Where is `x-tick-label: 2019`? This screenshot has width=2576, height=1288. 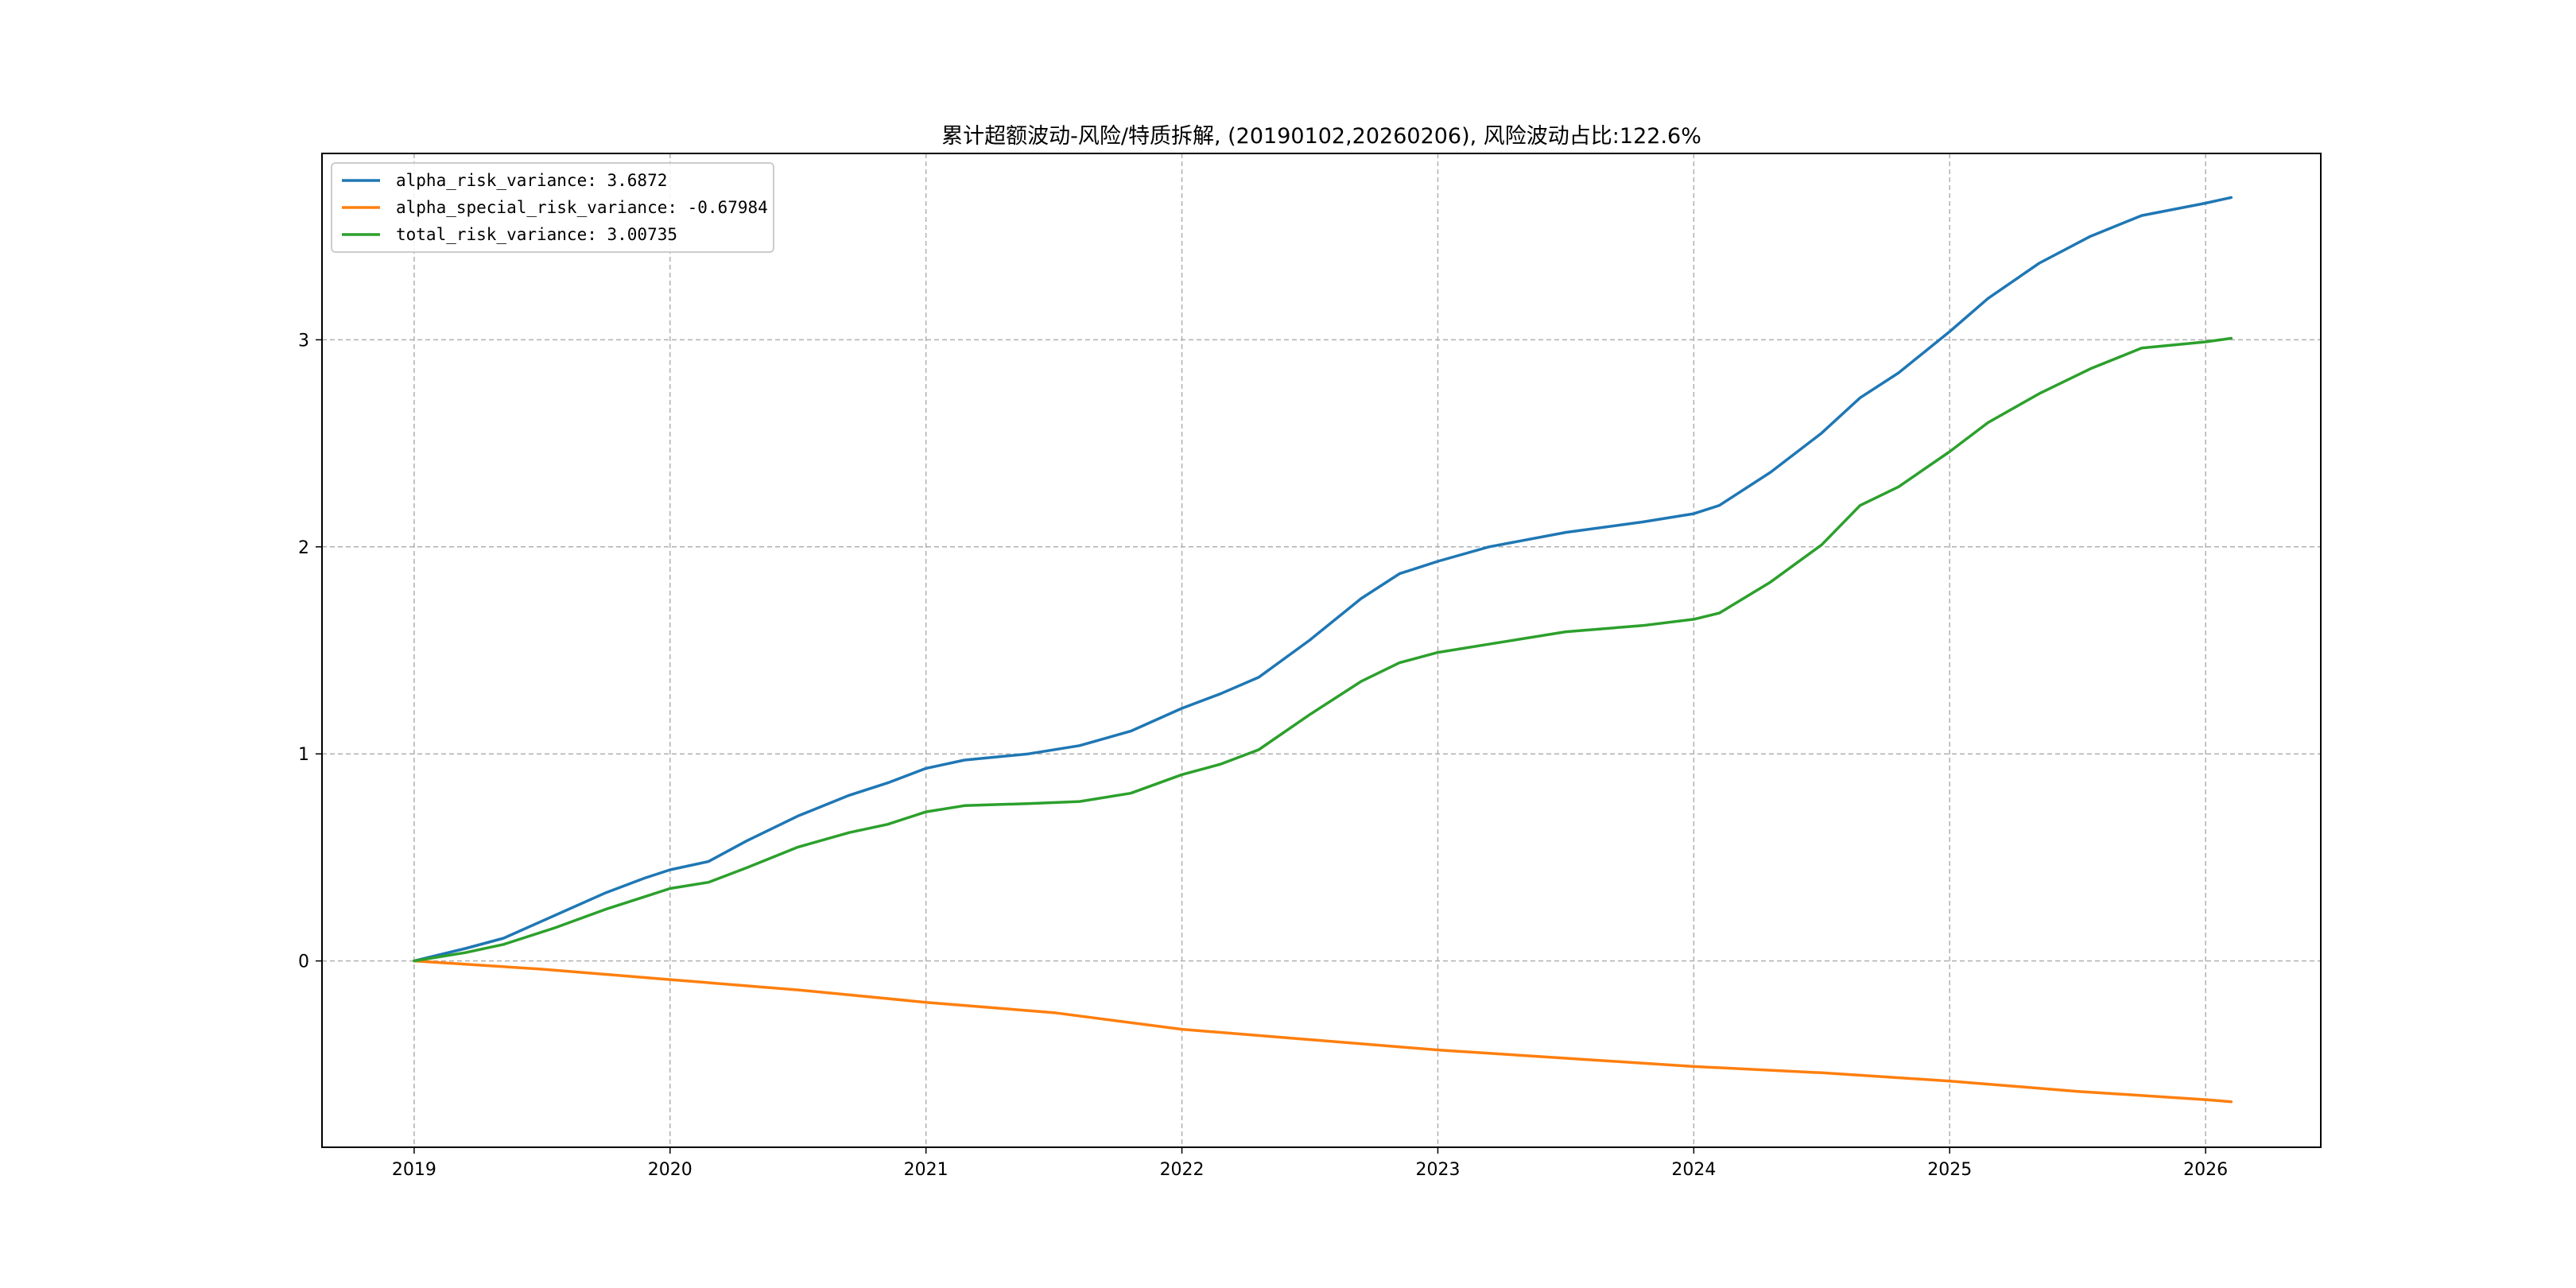 x-tick-label: 2019 is located at coordinates (414, 1170).